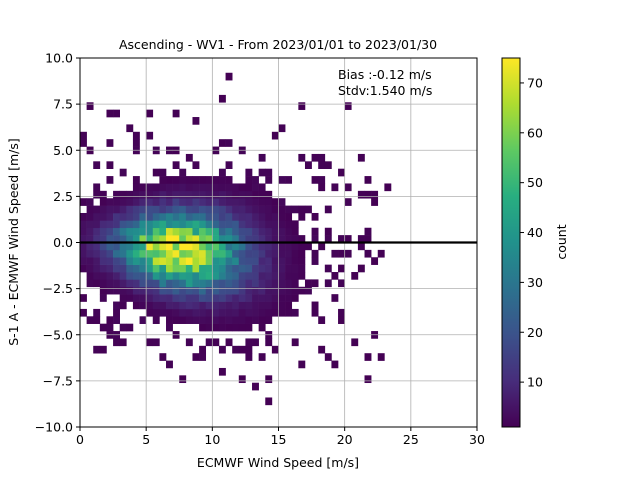 The height and width of the screenshot is (485, 640). I want to click on x-axis-ticks: 0 5 10 15 20 25 30, so click(280, 437).